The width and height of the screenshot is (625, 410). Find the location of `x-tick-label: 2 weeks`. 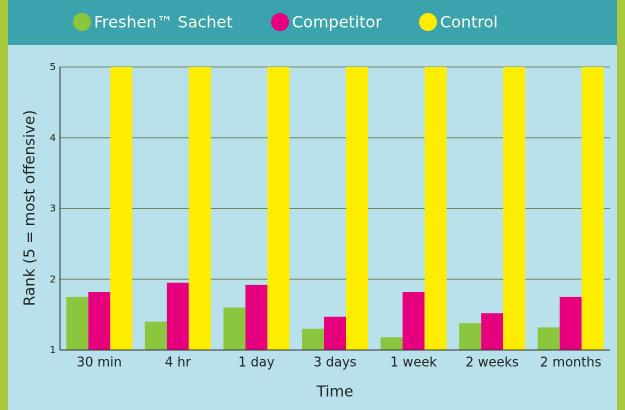

x-tick-label: 2 weeks is located at coordinates (492, 363).